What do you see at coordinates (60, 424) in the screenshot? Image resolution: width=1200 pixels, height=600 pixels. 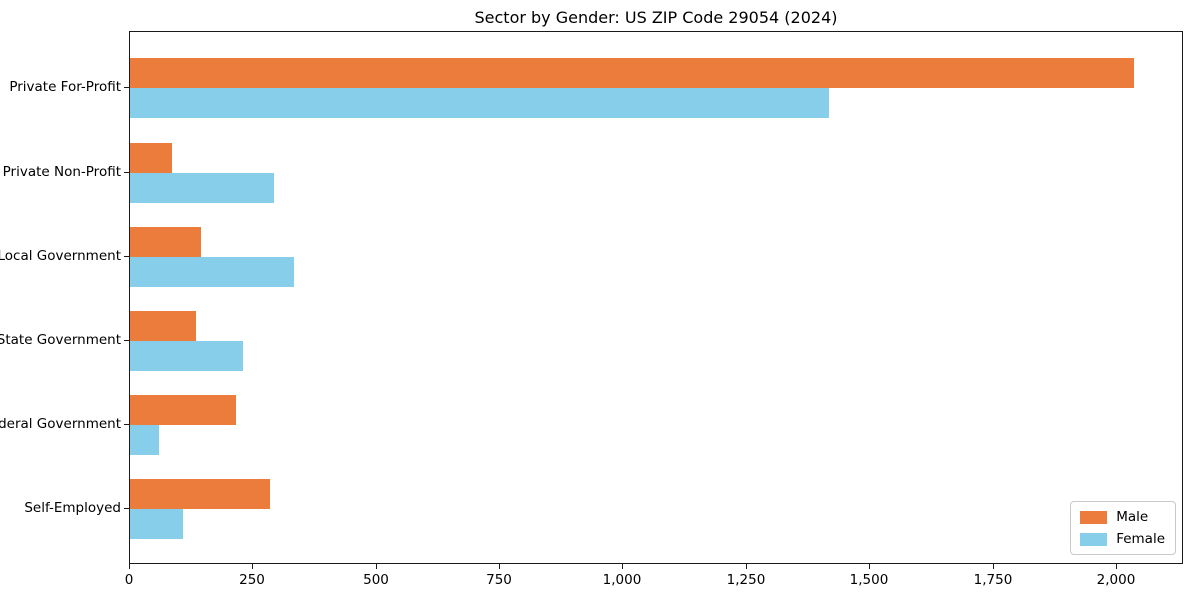 I see `y-tick-label-federal-government: Federal Government` at bounding box center [60, 424].